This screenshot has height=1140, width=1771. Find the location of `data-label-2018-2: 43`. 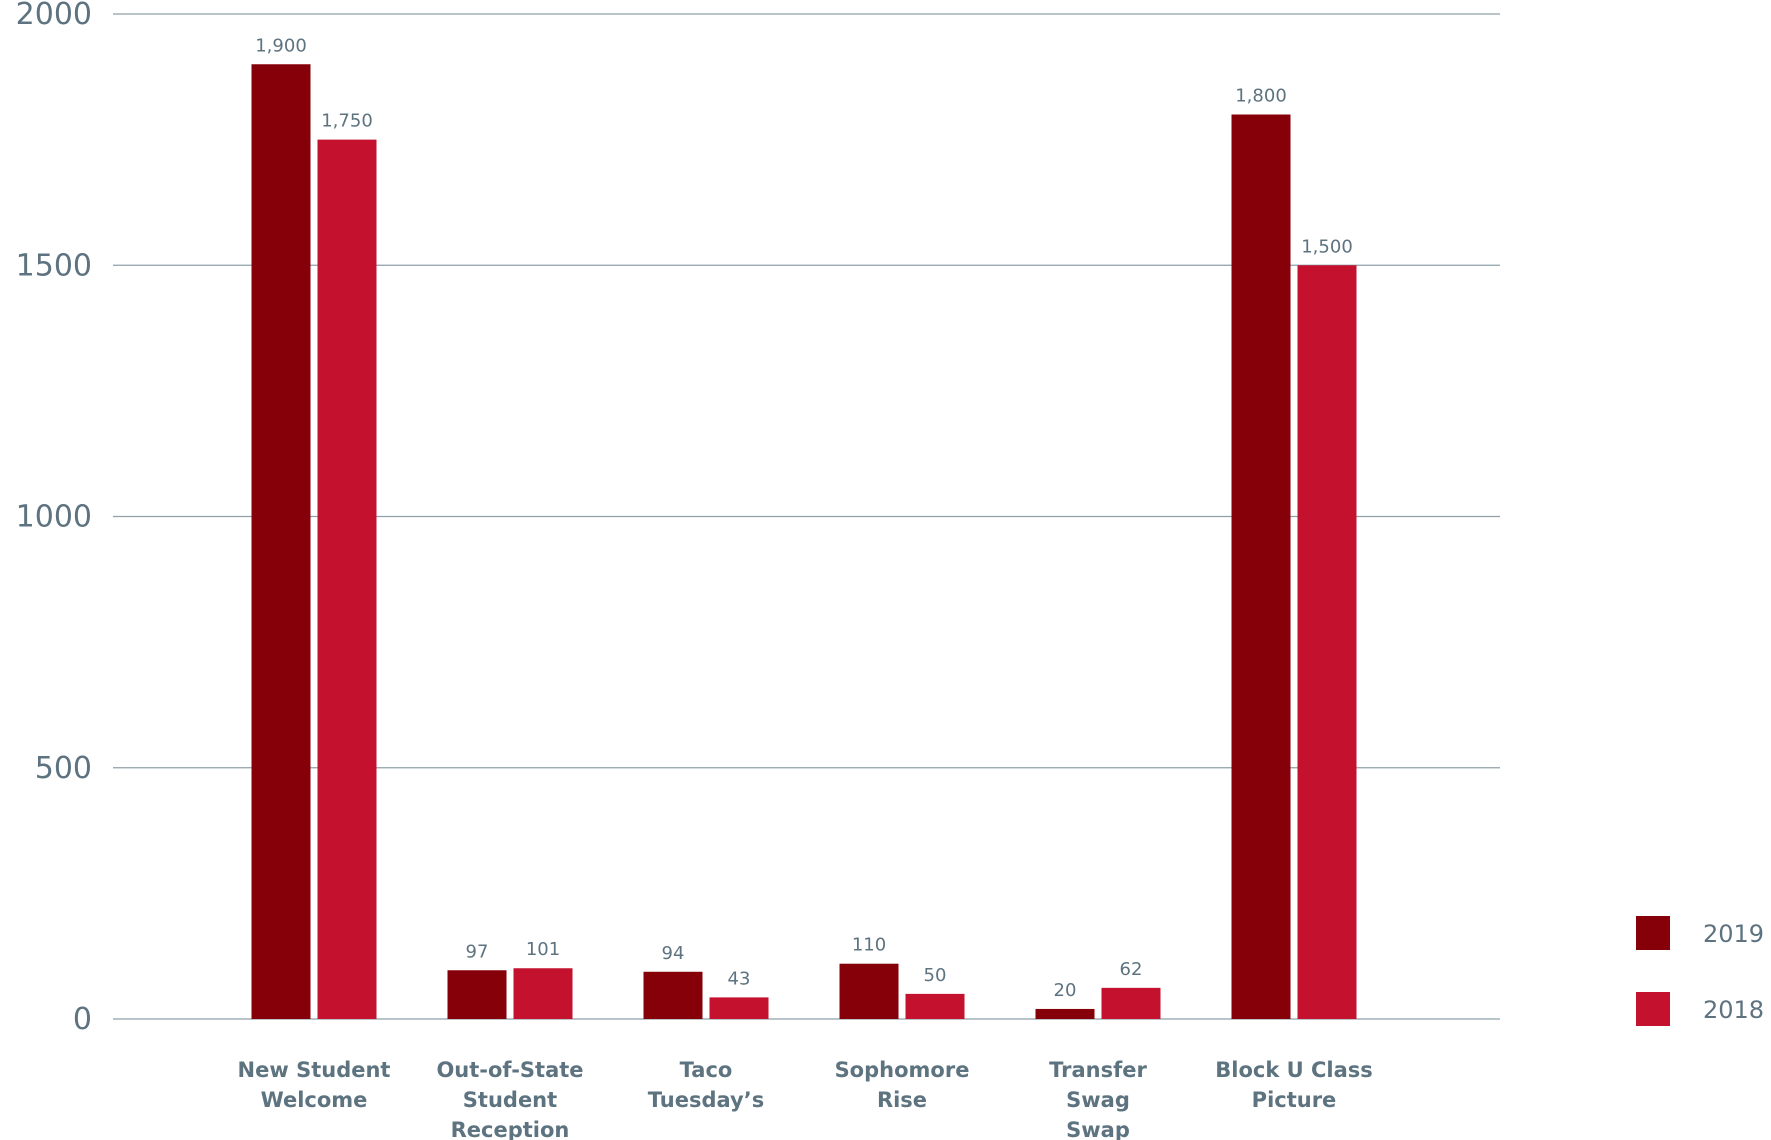

data-label-2018-2: 43 is located at coordinates (739, 978).